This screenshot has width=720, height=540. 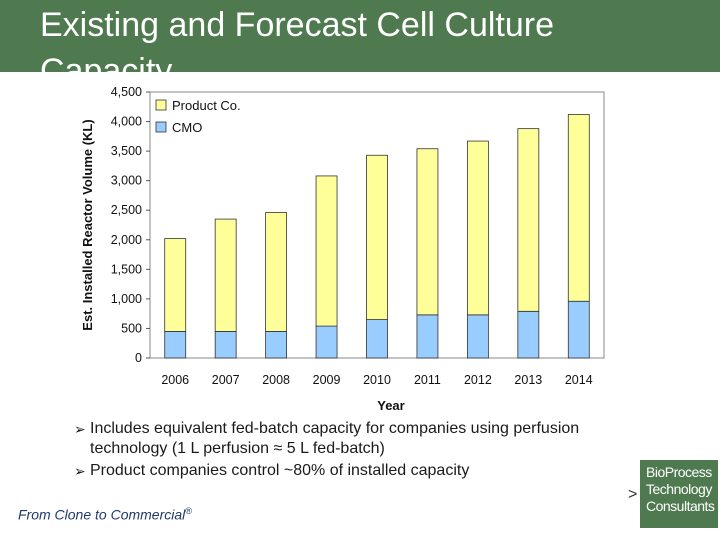 I want to click on y-tick-label: 1,000, so click(x=126, y=299).